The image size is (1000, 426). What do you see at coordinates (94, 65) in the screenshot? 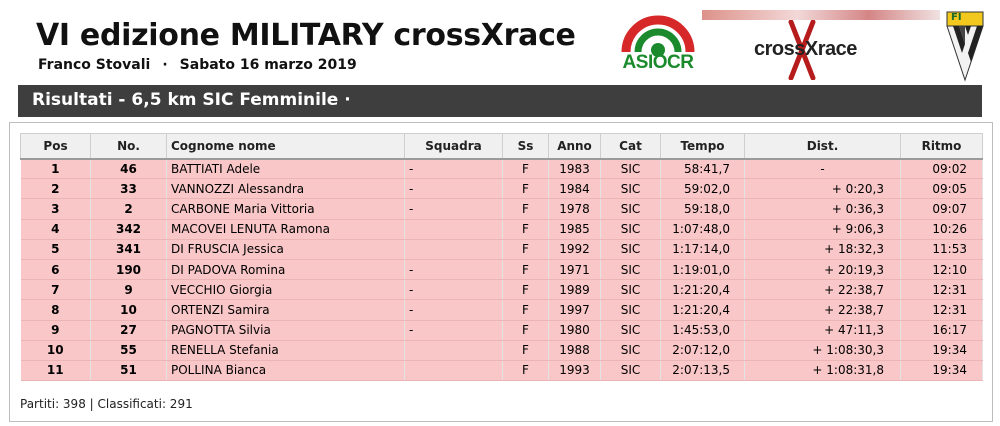
I see `organizer-name: Franco Stovali` at bounding box center [94, 65].